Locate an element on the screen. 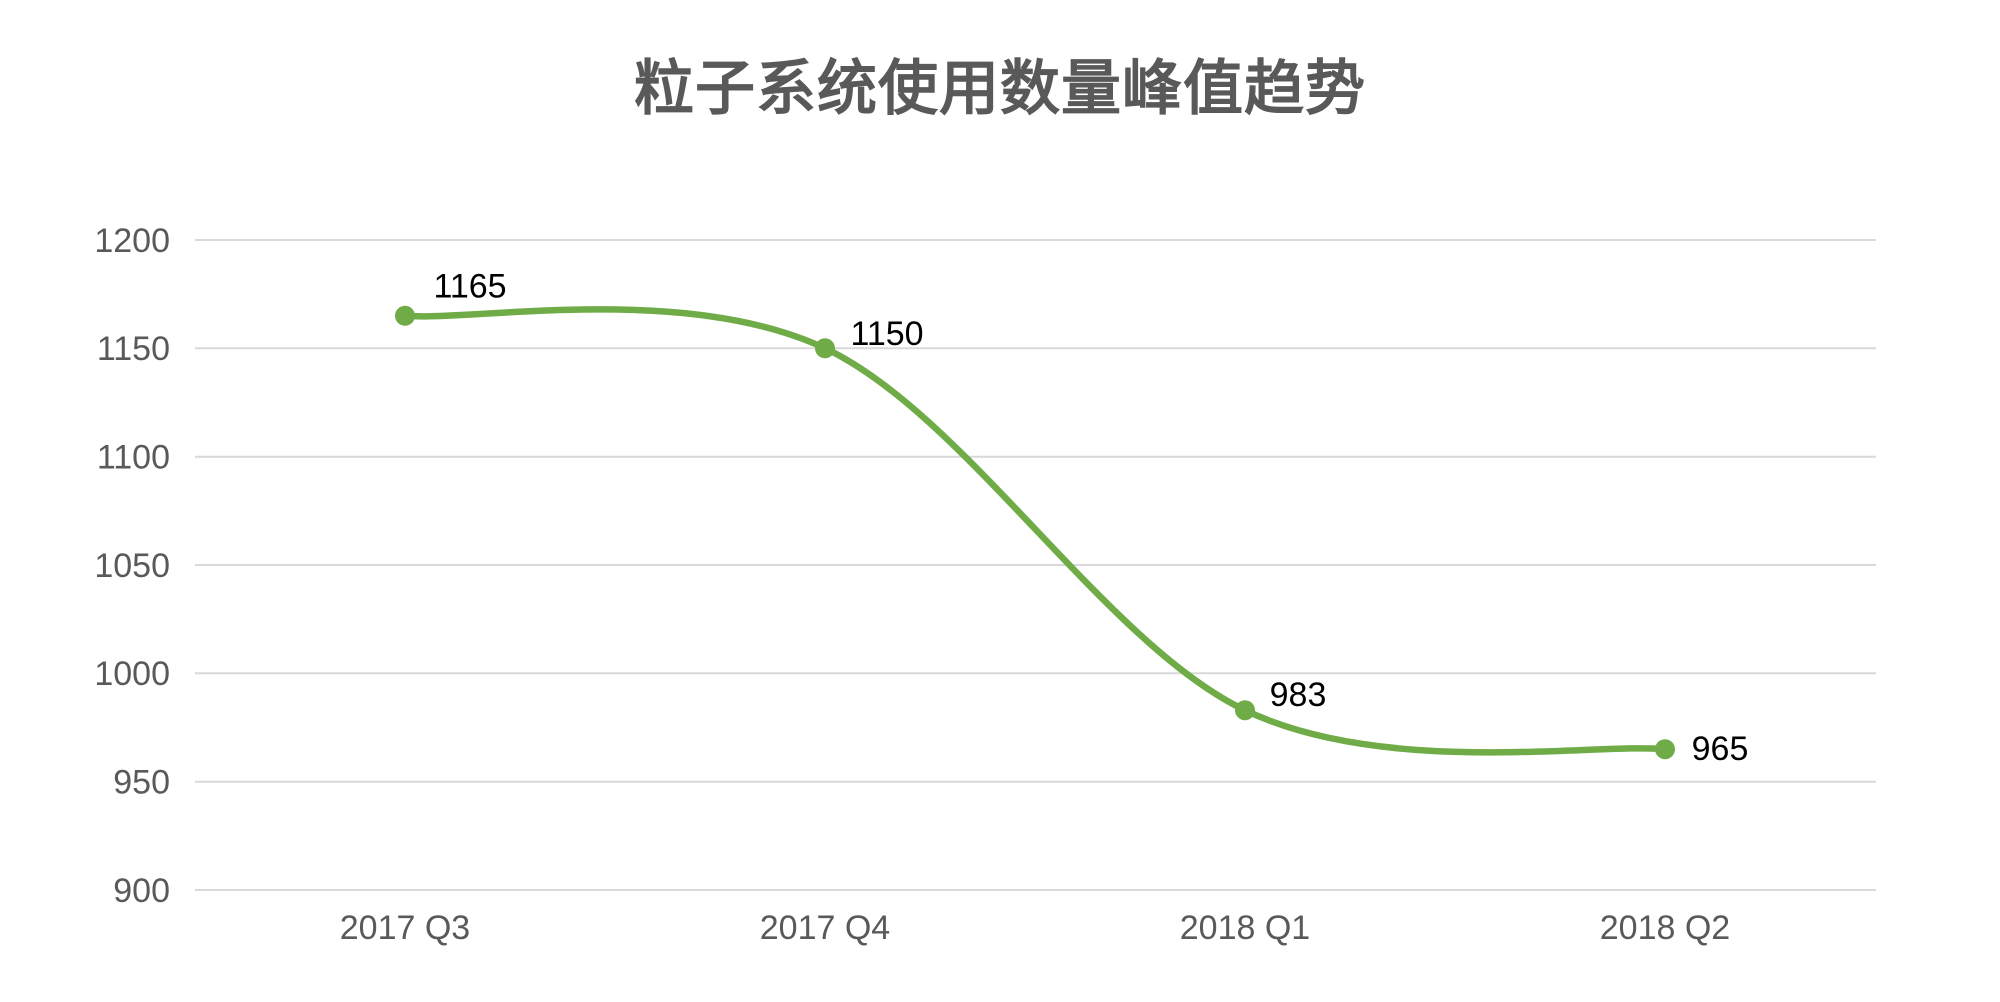 This screenshot has width=2000, height=1002. data-point-label: 965 is located at coordinates (1720, 749).